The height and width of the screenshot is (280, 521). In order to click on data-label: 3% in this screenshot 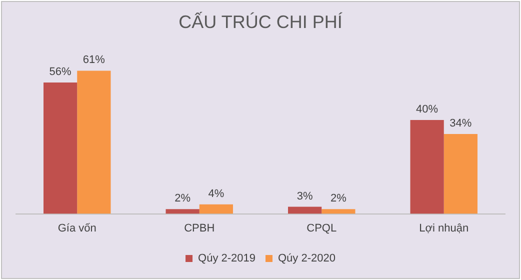, I will do `click(304, 196)`.